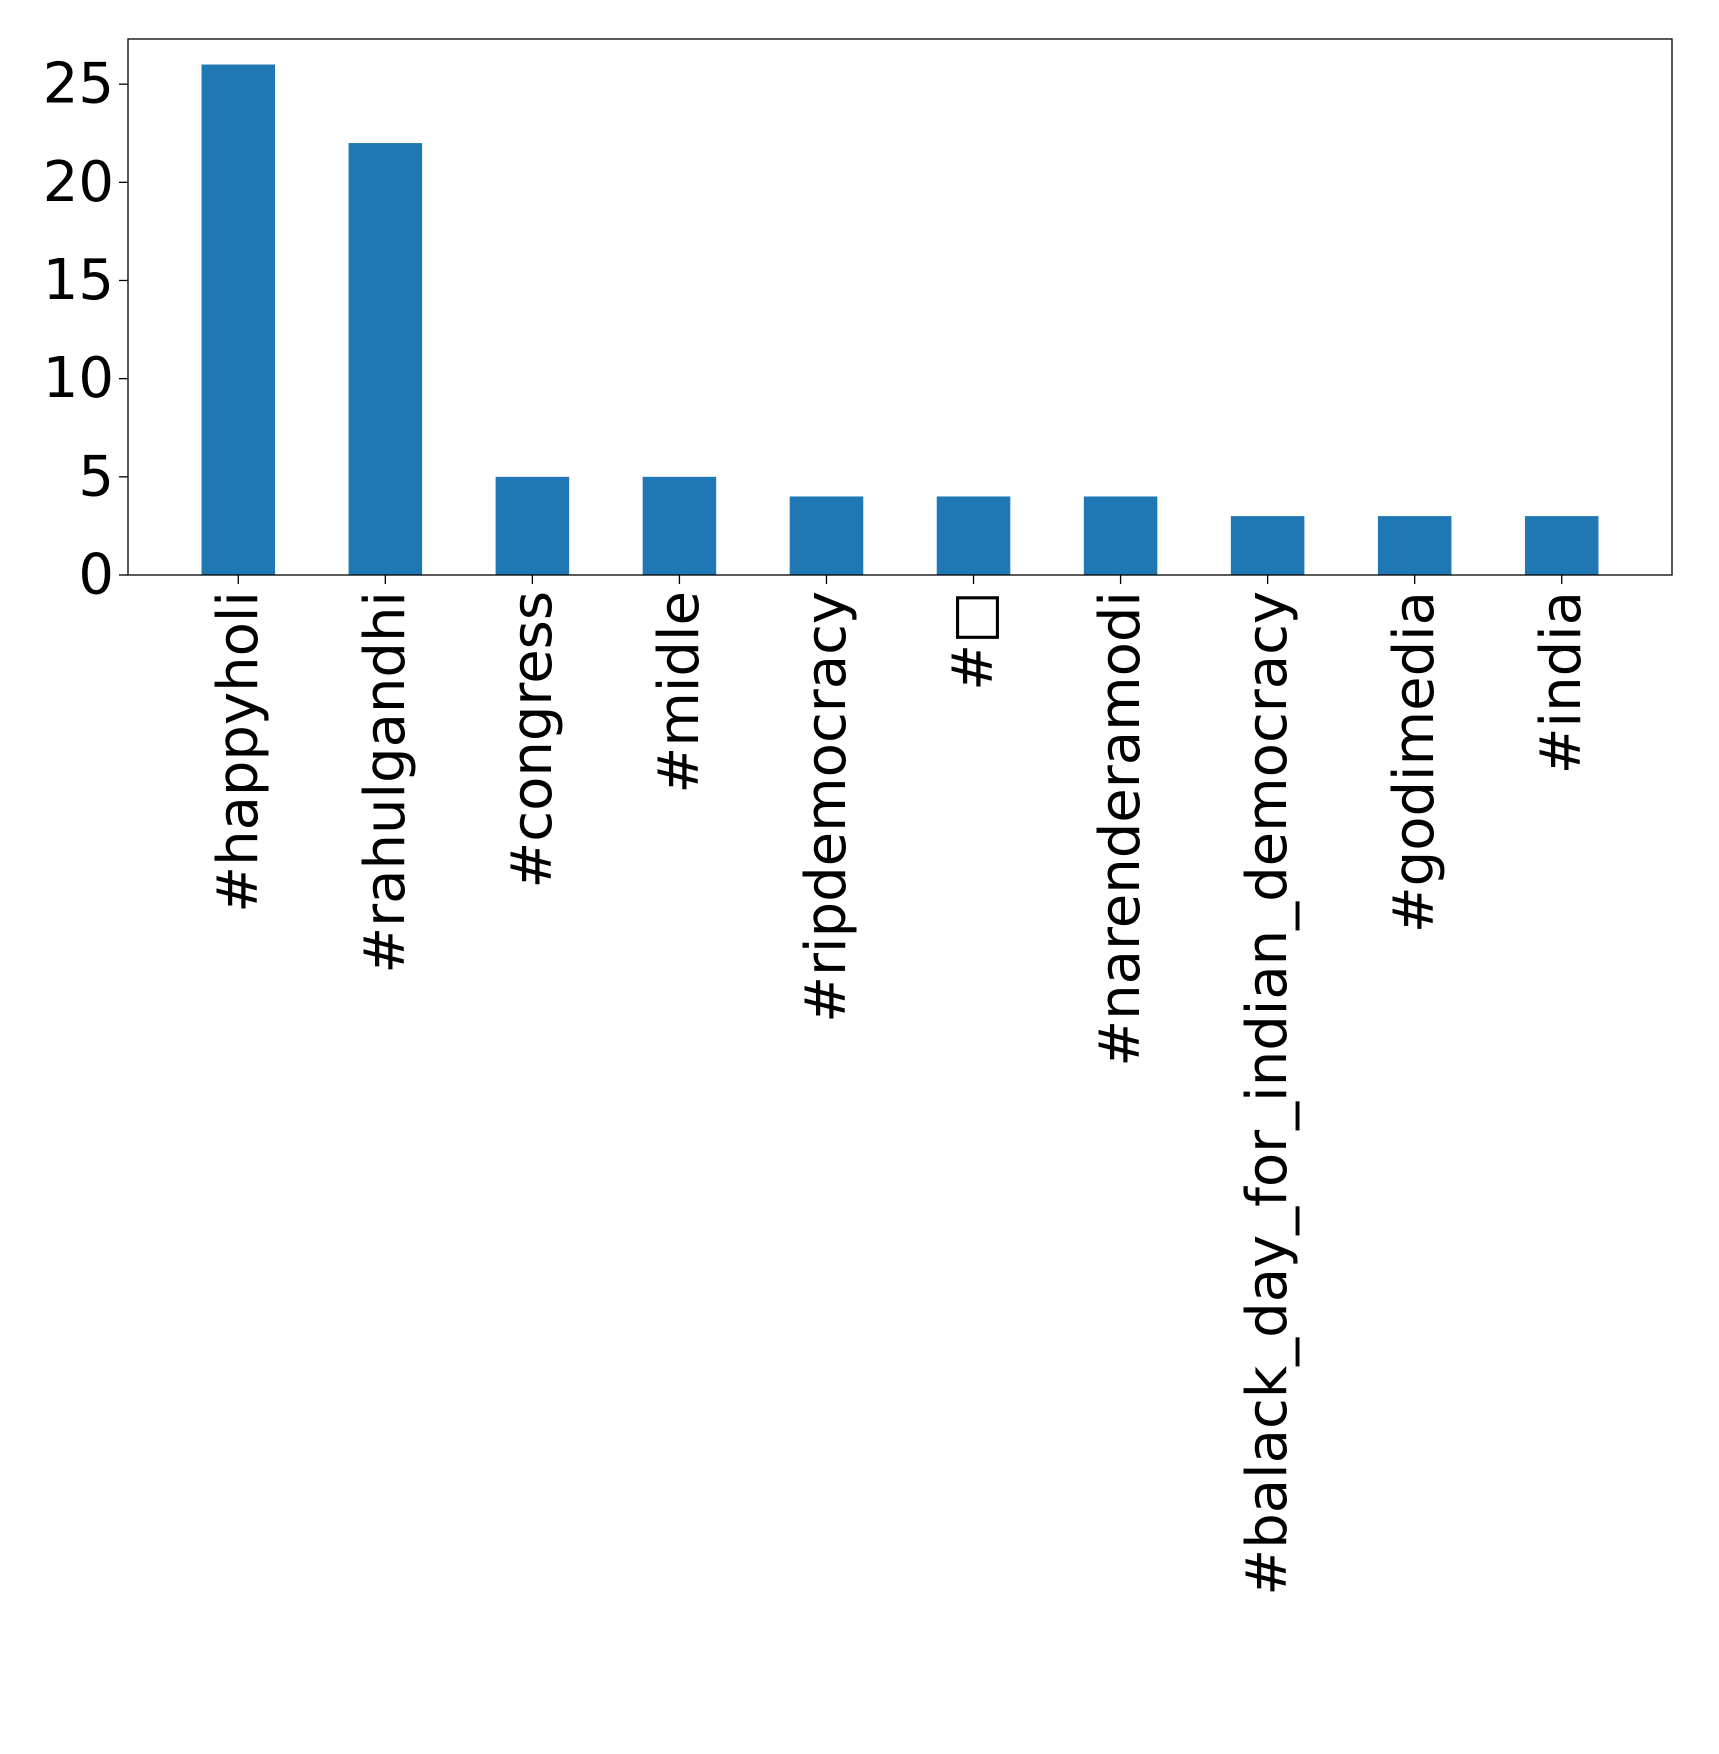  I want to click on y-tick-label: 5, so click(96, 476).